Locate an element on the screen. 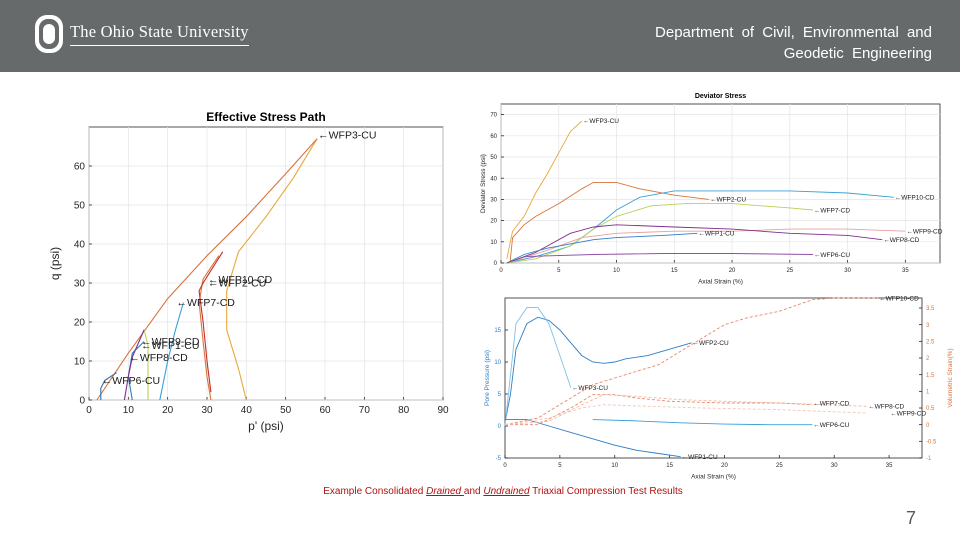 Image resolution: width=960 pixels, height=540 pixels. x-tick-label: 25 is located at coordinates (779, 466).